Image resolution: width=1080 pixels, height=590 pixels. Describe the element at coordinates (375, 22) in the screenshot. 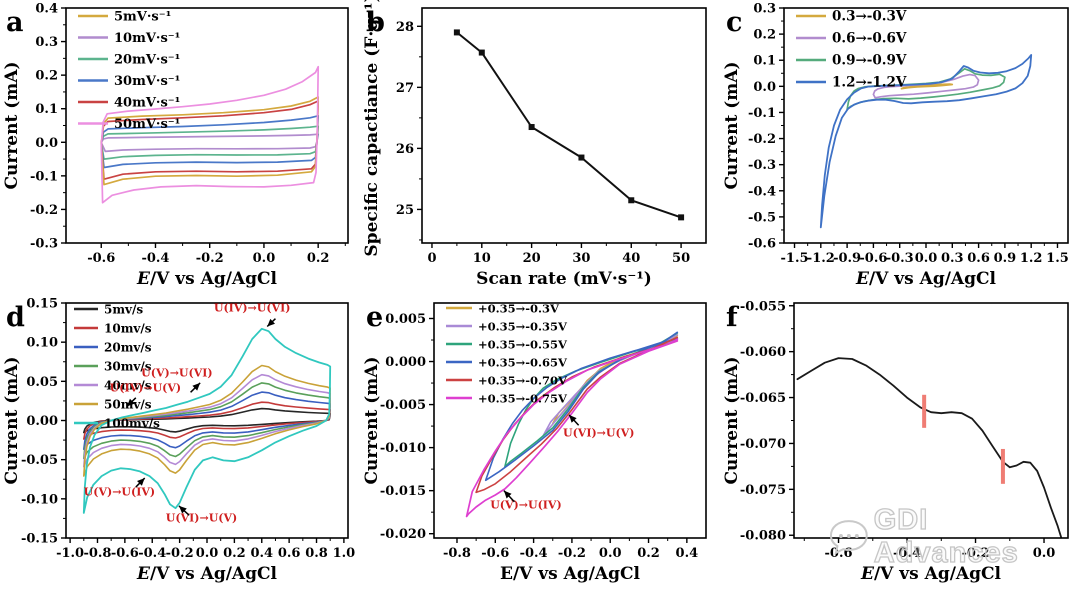

I see `panel-letter-b: b` at that location.